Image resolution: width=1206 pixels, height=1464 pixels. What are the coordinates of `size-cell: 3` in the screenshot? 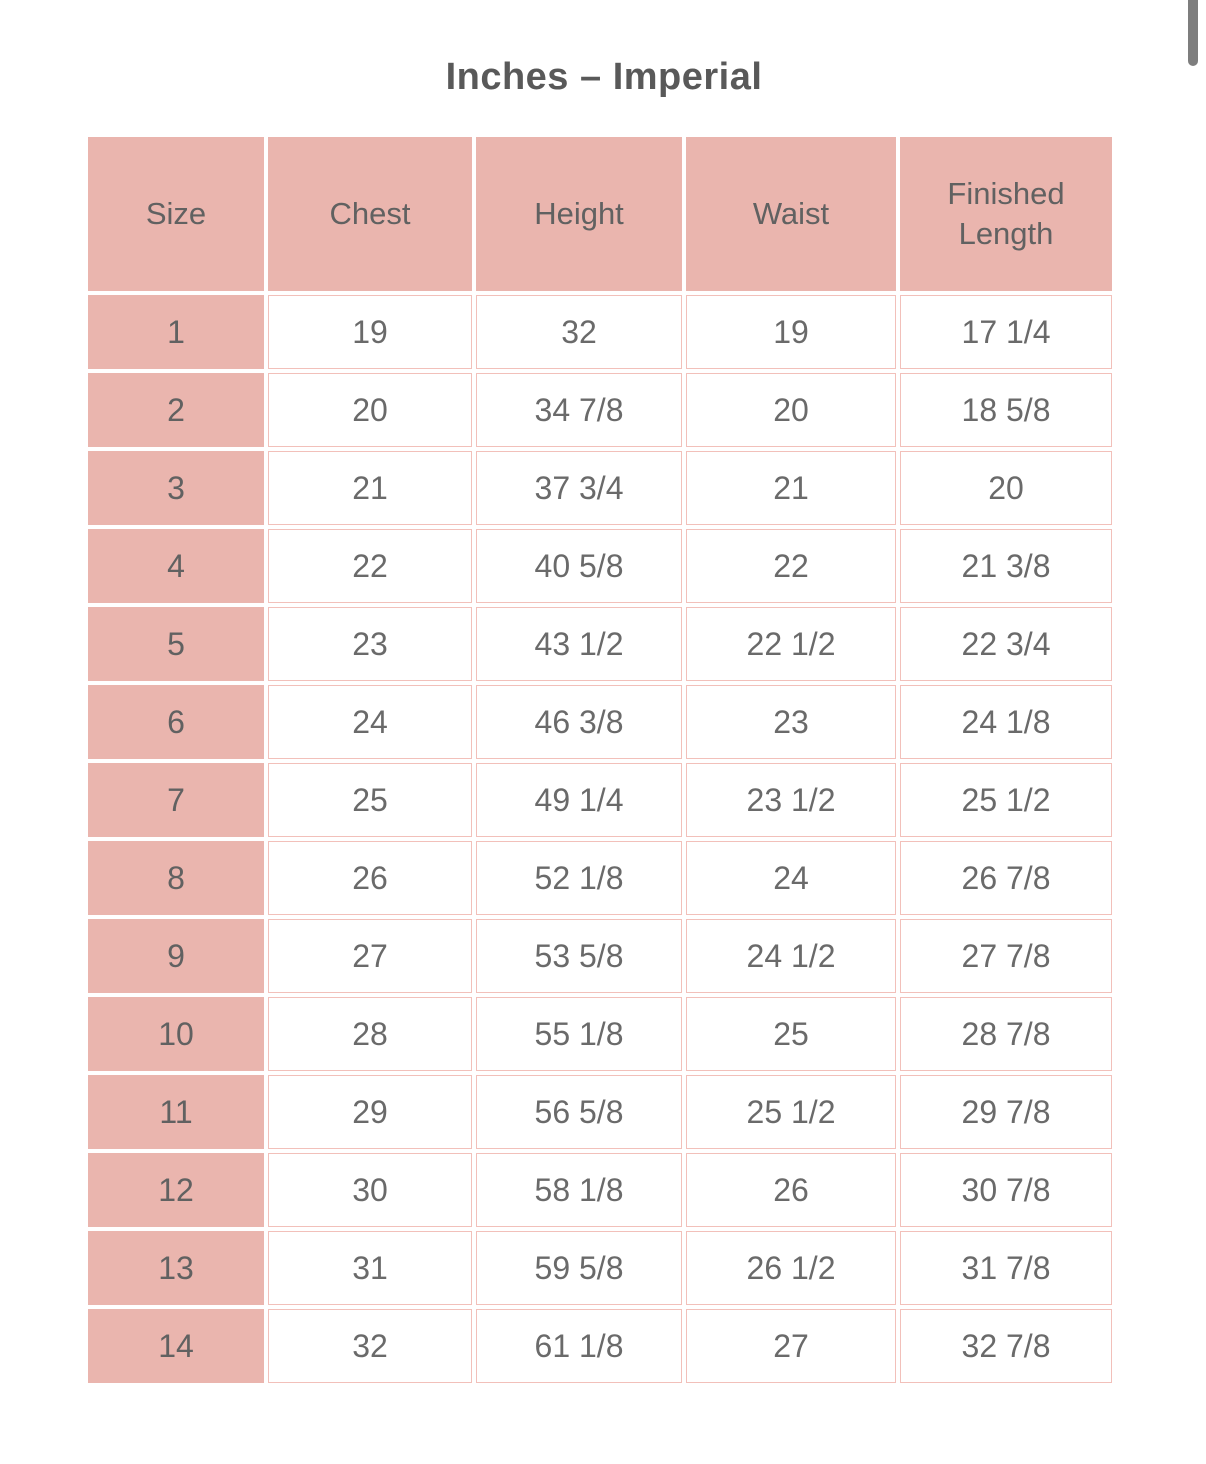 It's located at (176, 488).